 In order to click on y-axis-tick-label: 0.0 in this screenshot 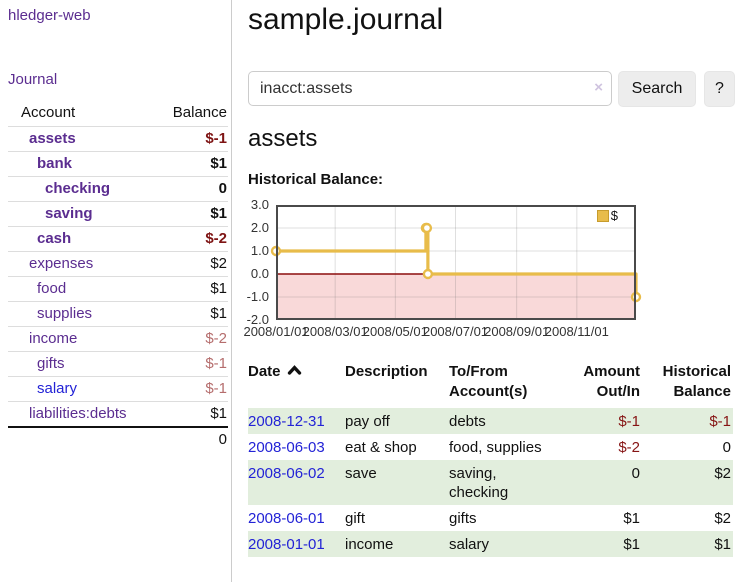, I will do `click(259, 273)`.